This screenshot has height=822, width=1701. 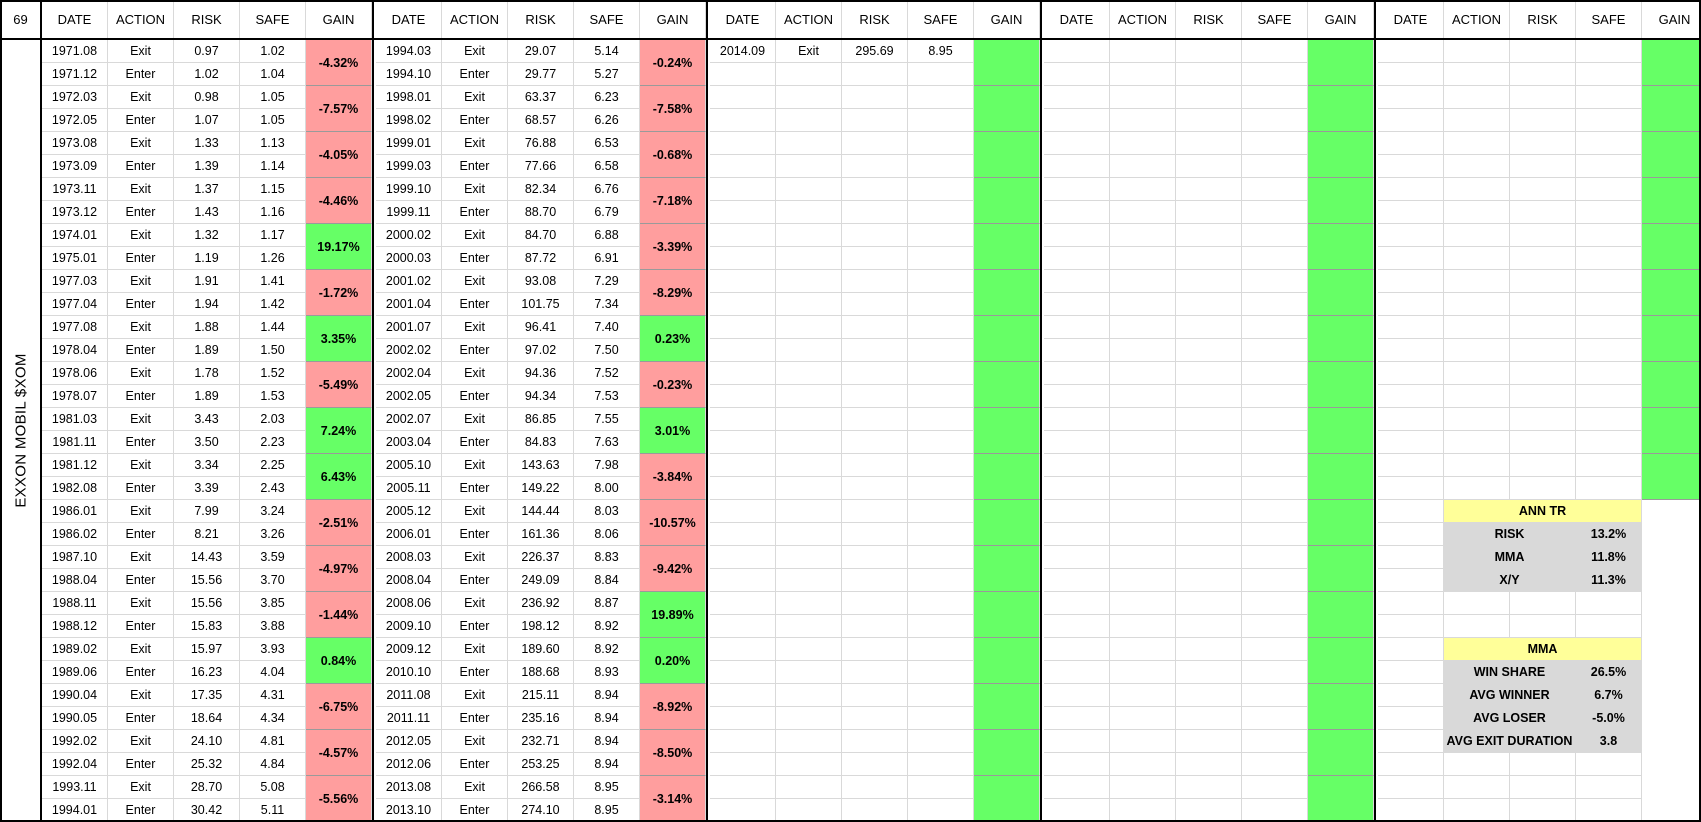 I want to click on table-cell: 2003.04, so click(x=409, y=442).